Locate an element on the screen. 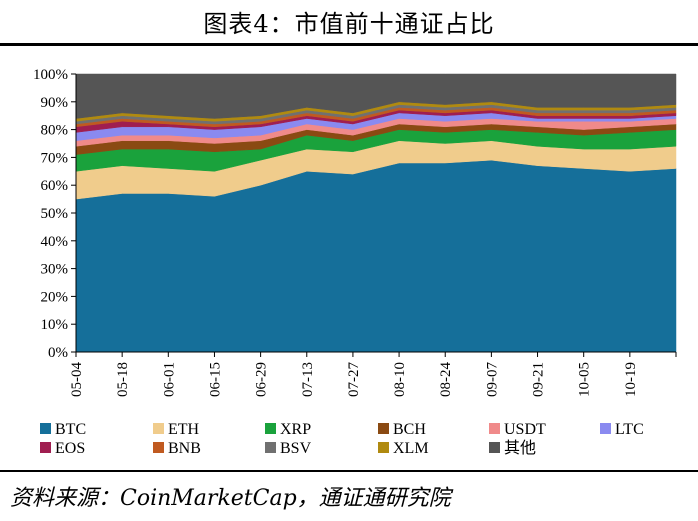 The height and width of the screenshot is (521, 698). legend-label-其他: 其他 is located at coordinates (520, 448).